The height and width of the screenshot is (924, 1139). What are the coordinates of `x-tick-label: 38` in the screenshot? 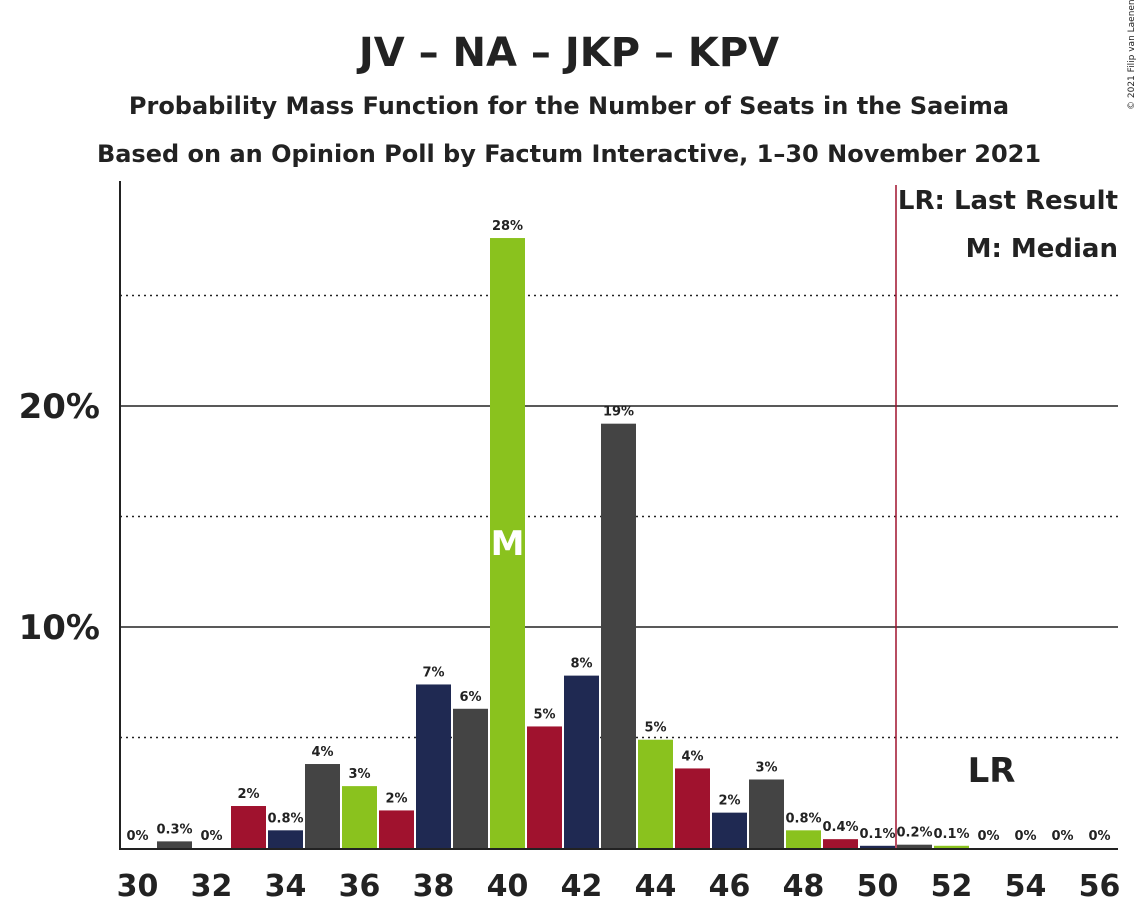 It's located at (434, 886).